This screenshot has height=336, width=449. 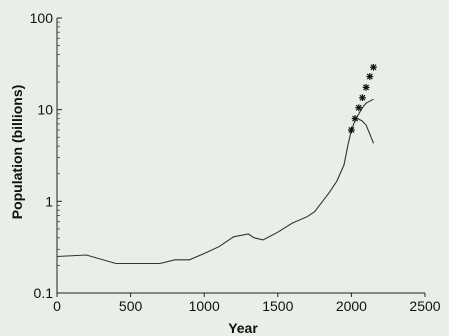 I want to click on y-tick-label: 10, so click(x=45, y=110).